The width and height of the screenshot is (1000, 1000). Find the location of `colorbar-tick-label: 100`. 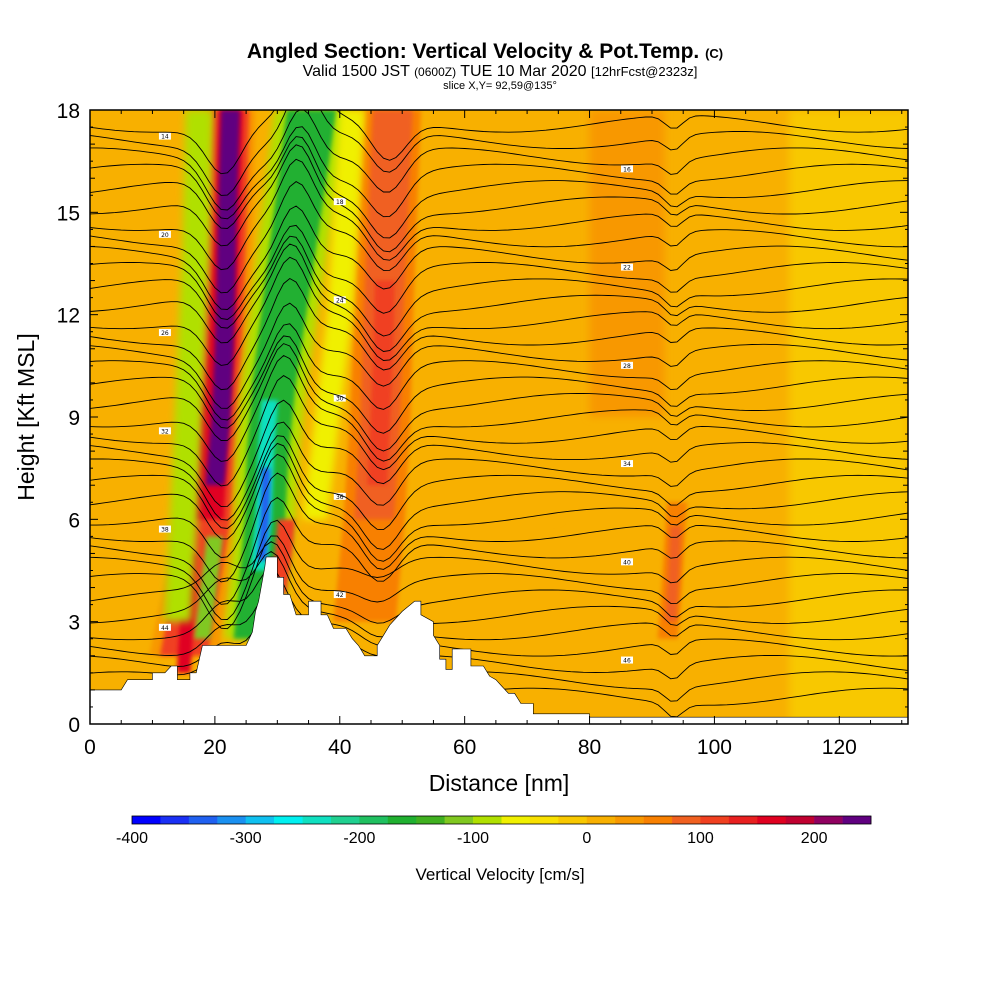

colorbar-tick-label: 100 is located at coordinates (700, 838).